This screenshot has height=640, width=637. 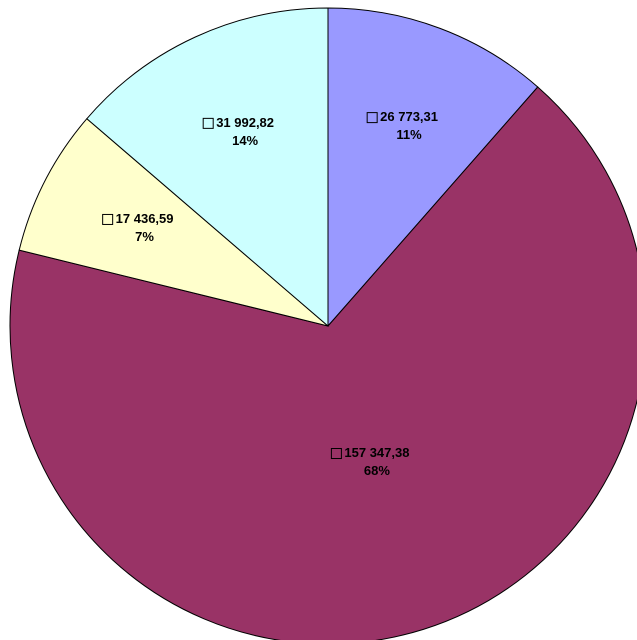 What do you see at coordinates (377, 470) in the screenshot?
I see `percent-label: 68%` at bounding box center [377, 470].